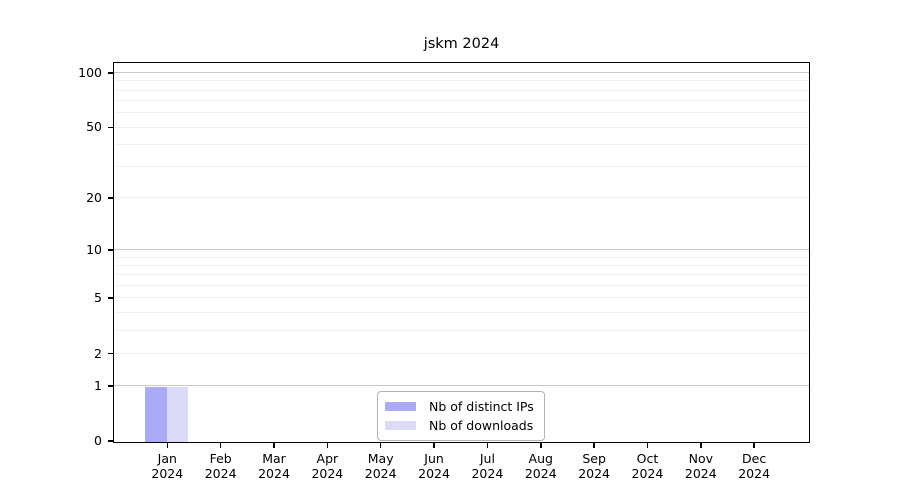 The width and height of the screenshot is (900, 500). I want to click on bar-distinct-ips, so click(156, 414).